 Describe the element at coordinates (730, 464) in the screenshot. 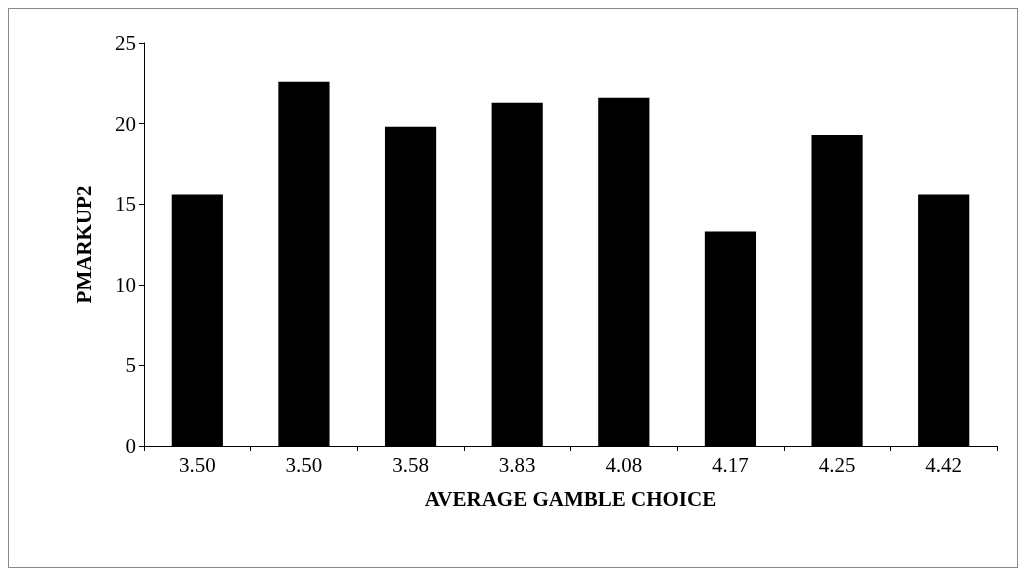

I see `x-tick-label: 4.17` at that location.